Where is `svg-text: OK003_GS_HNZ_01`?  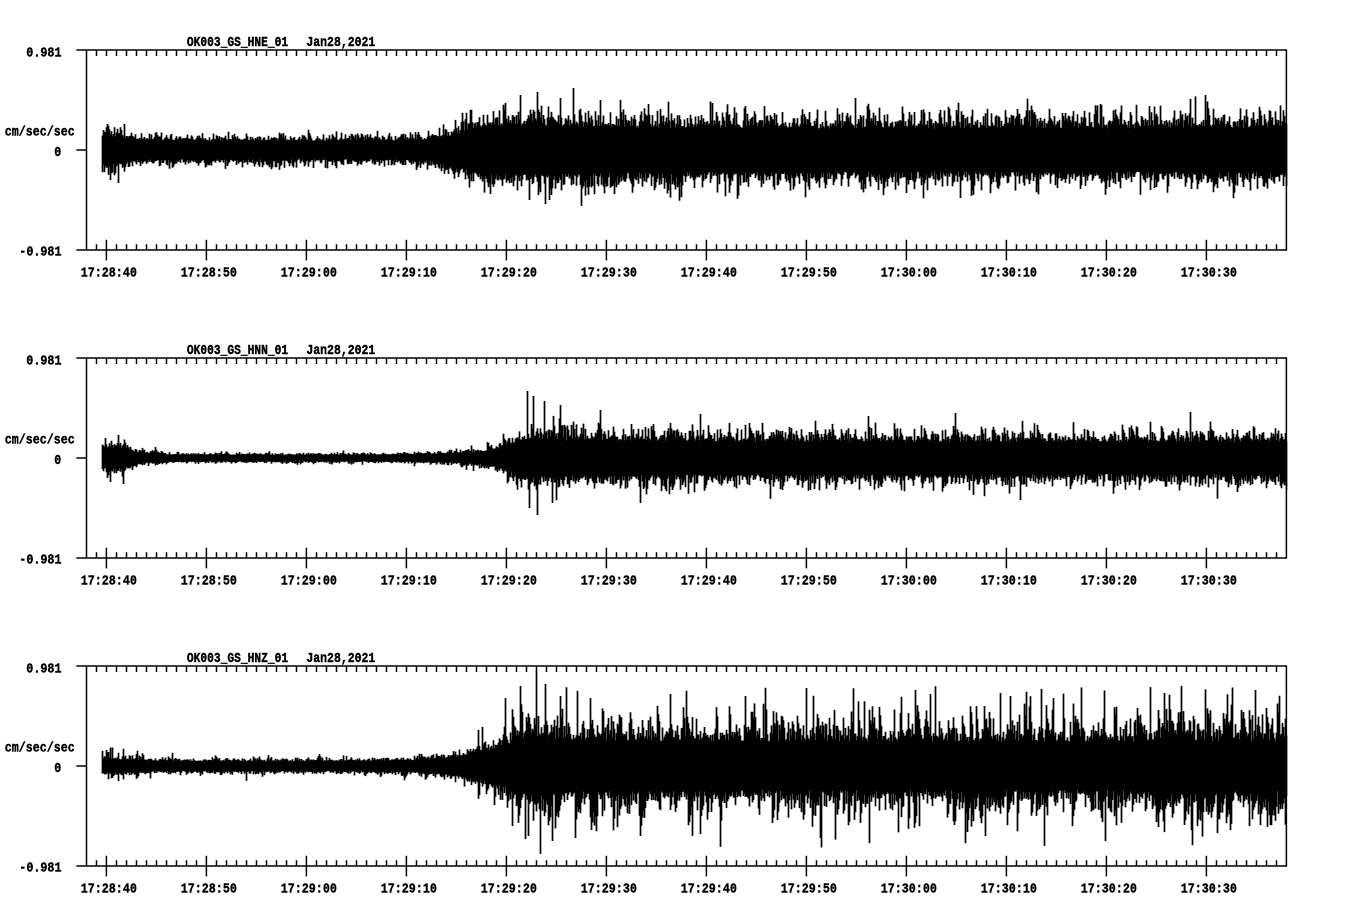 svg-text: OK003_GS_HNZ_01 is located at coordinates (237, 659).